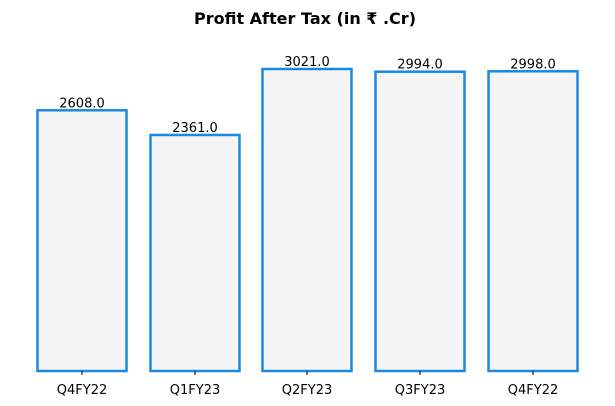 This screenshot has height=406, width=615. What do you see at coordinates (82, 390) in the screenshot?
I see `x-tick-label-1: Q4FY22` at bounding box center [82, 390].